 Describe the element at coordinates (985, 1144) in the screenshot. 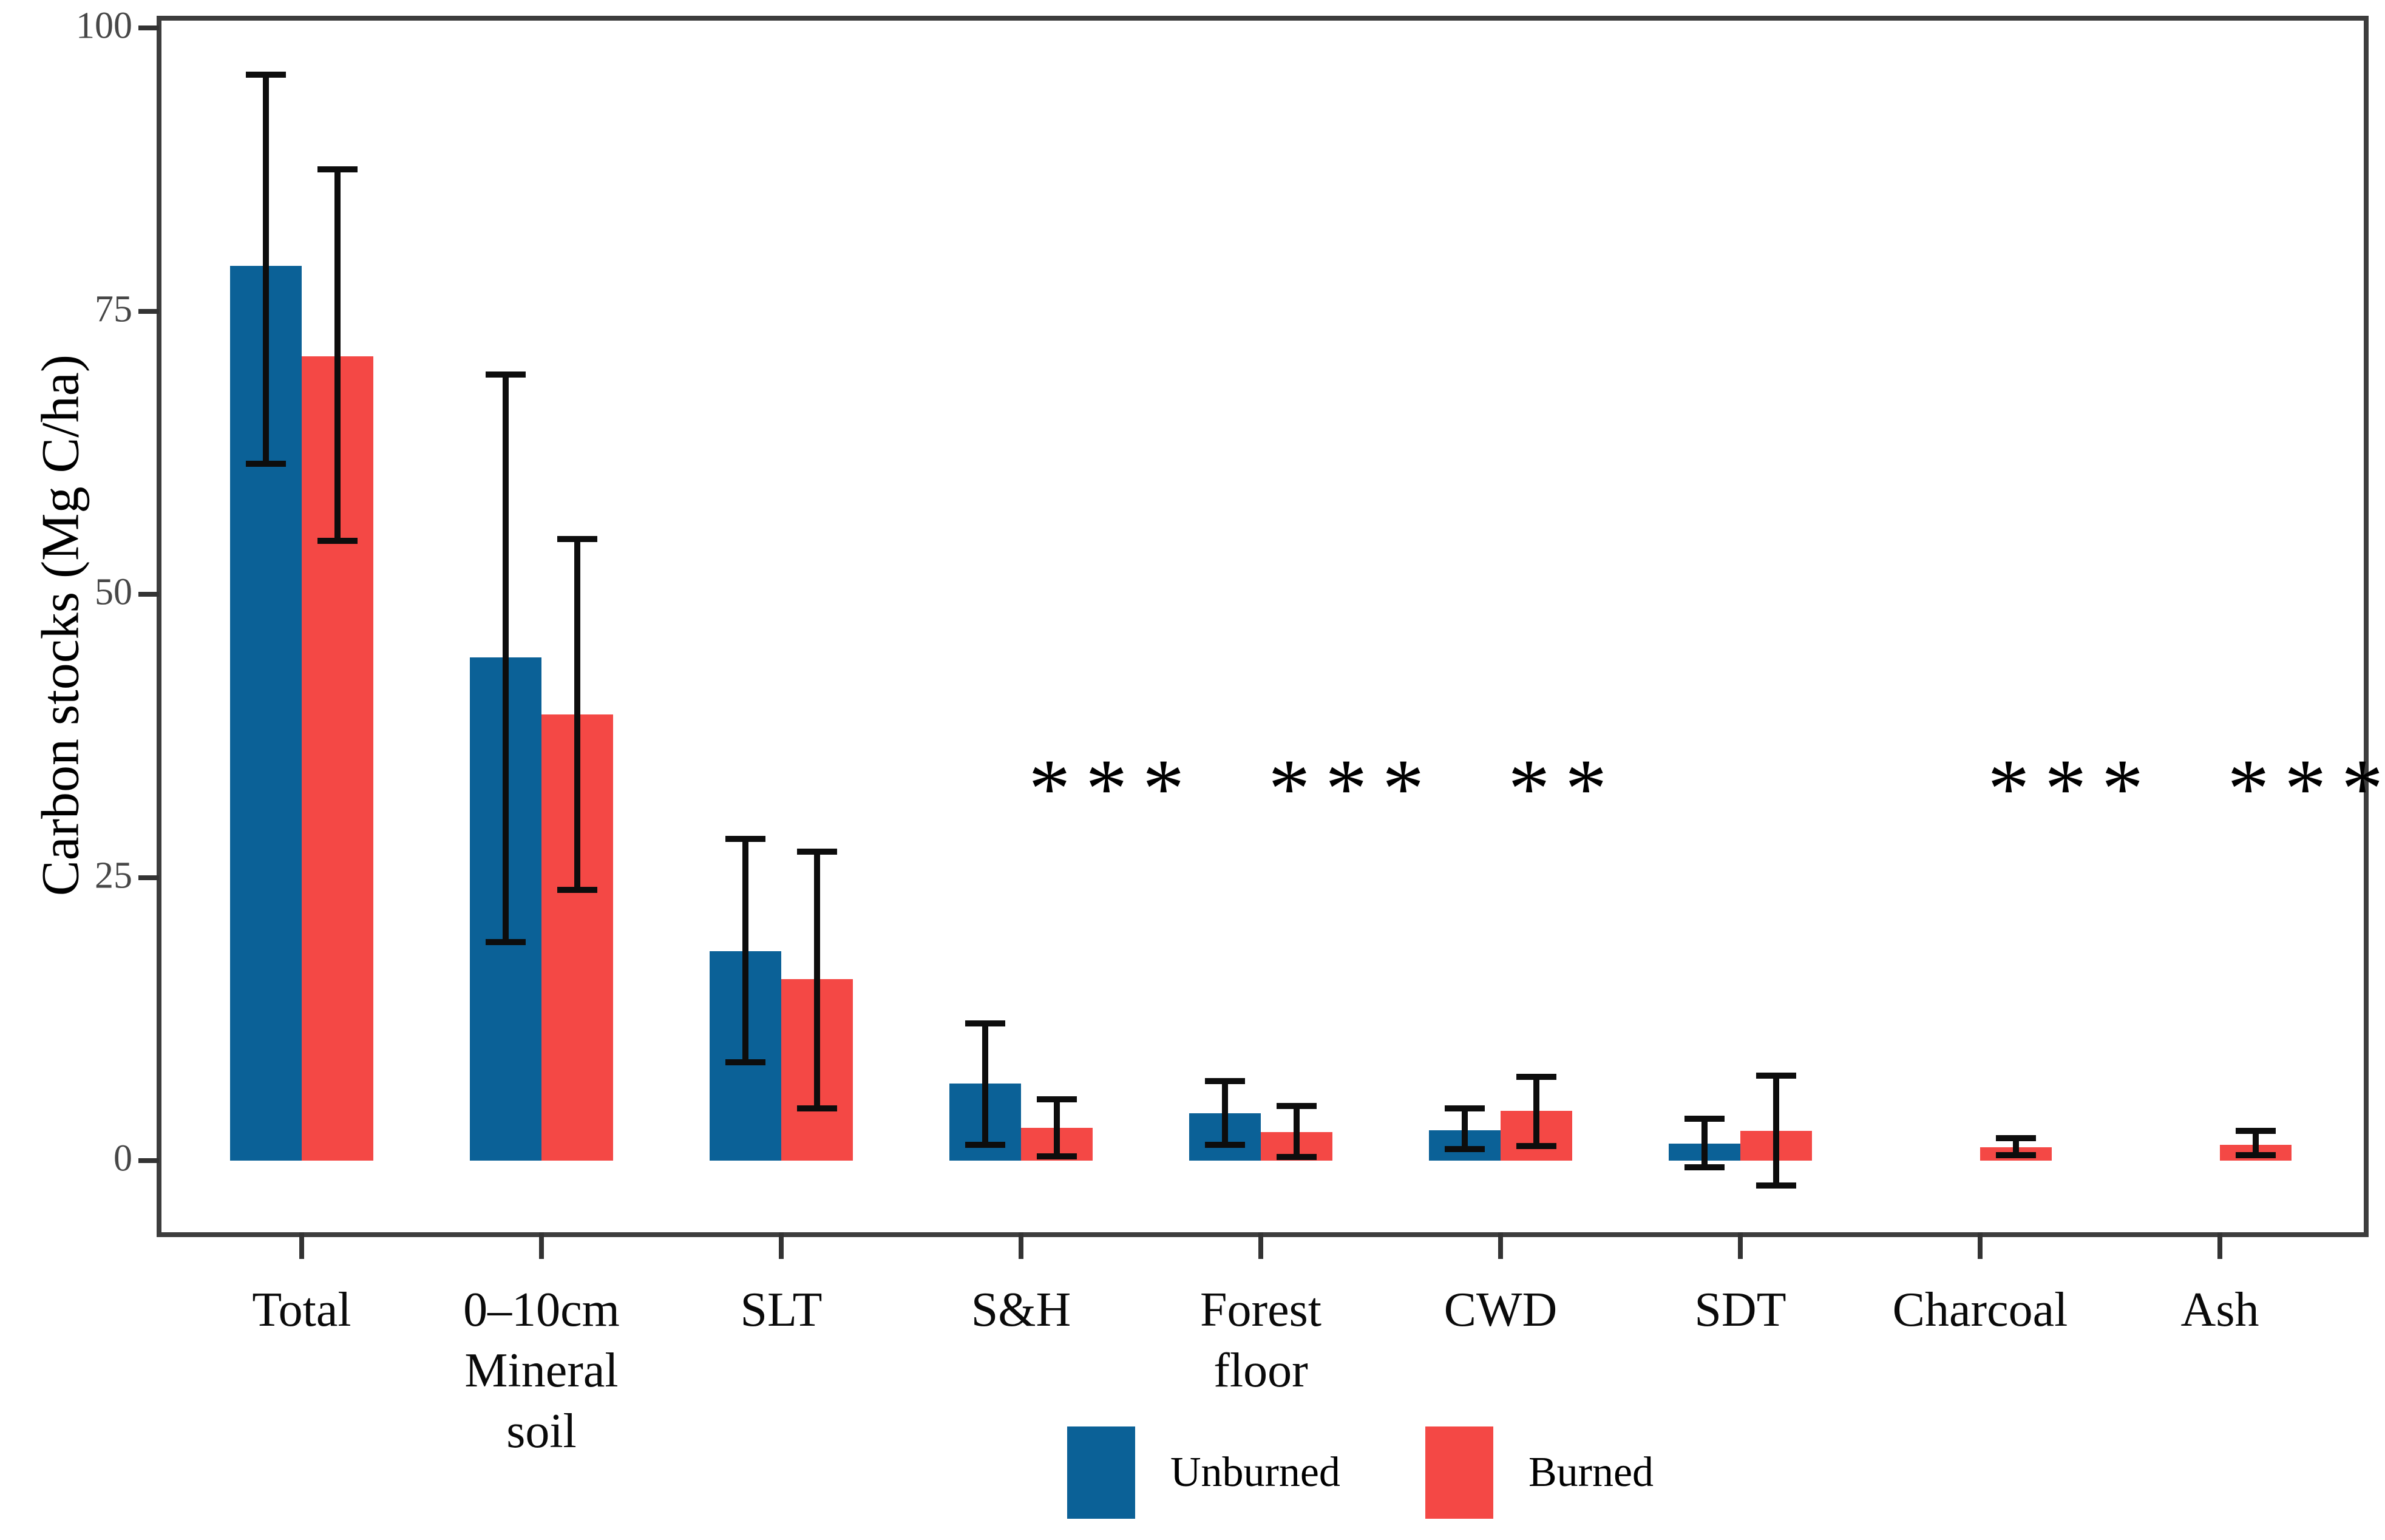

I see `error-bar-unburned-s-h-cap-bottom` at that location.